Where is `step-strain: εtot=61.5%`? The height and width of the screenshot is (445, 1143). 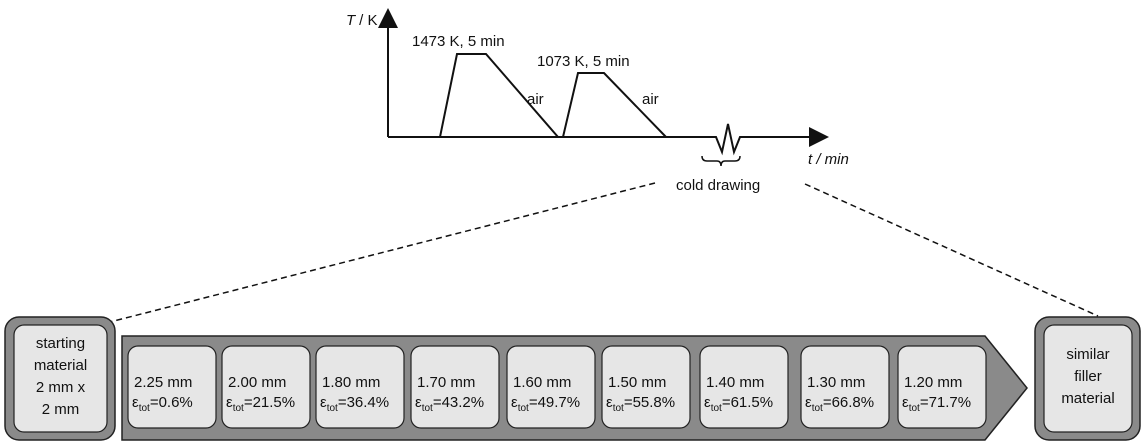 step-strain: εtot=61.5% is located at coordinates (738, 404).